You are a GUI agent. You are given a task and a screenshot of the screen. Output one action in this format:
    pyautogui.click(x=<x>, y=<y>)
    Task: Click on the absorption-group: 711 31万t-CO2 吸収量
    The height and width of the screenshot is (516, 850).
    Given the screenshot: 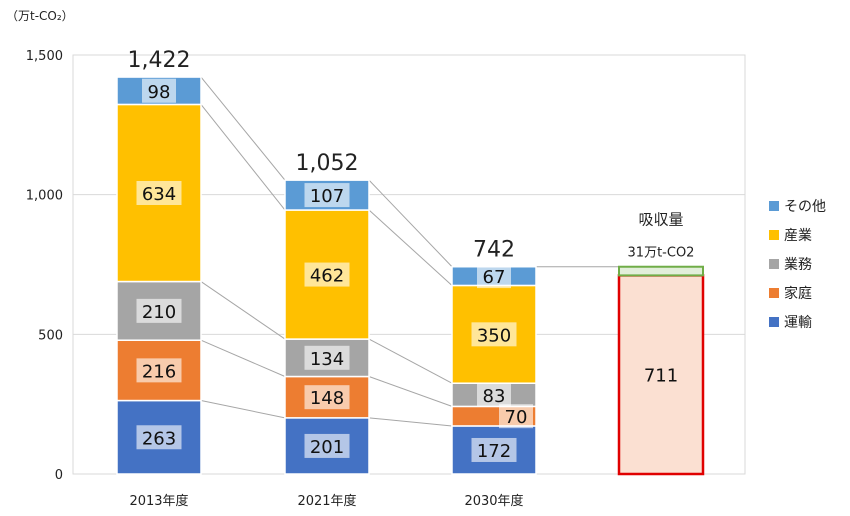 What is the action you would take?
    pyautogui.click(x=661, y=343)
    